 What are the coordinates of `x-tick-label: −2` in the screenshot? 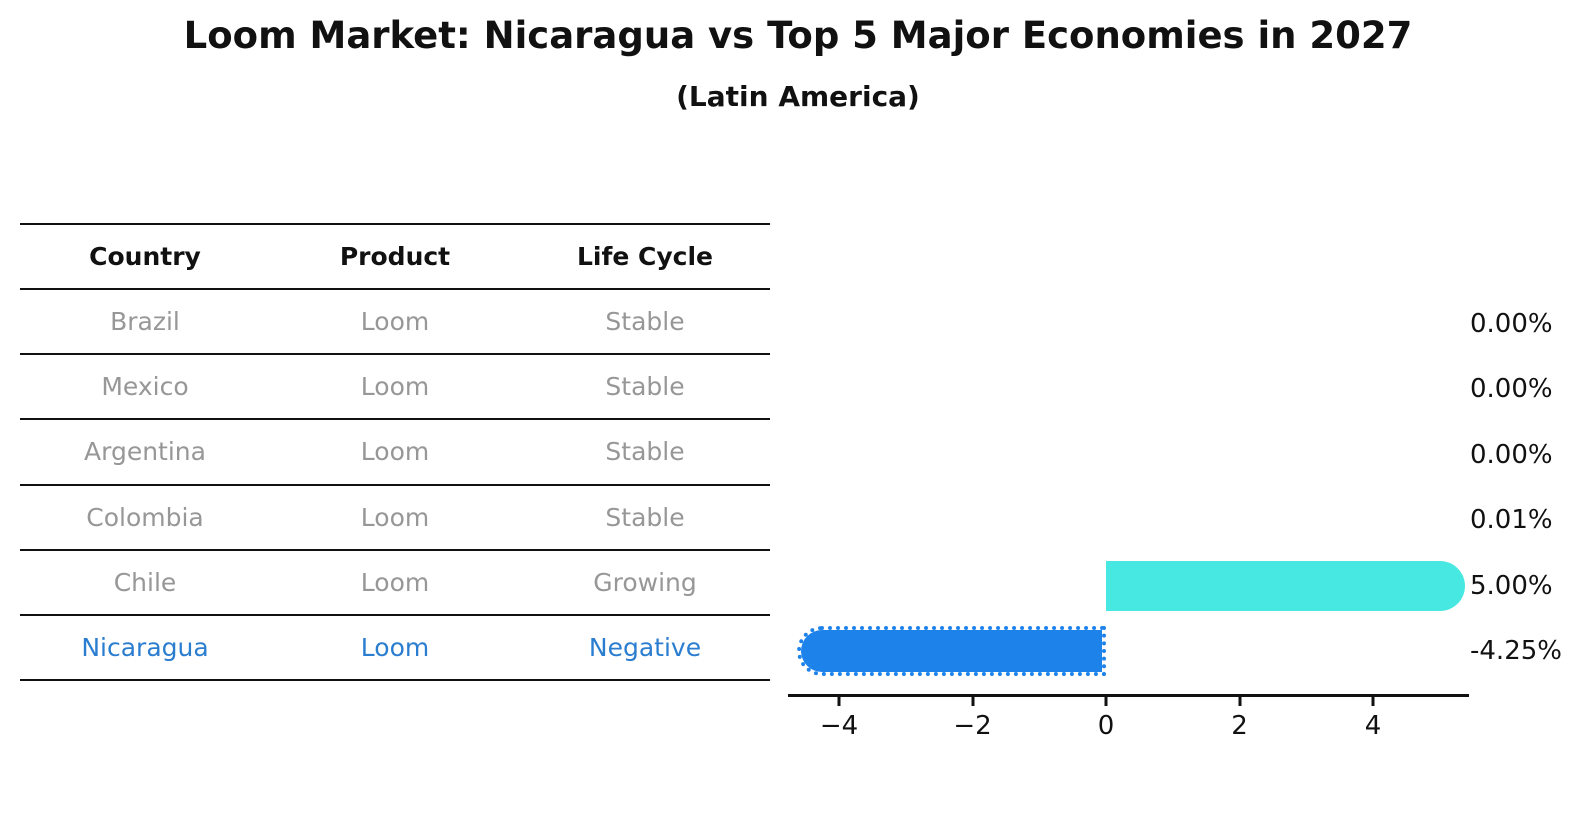 It's located at (972, 726).